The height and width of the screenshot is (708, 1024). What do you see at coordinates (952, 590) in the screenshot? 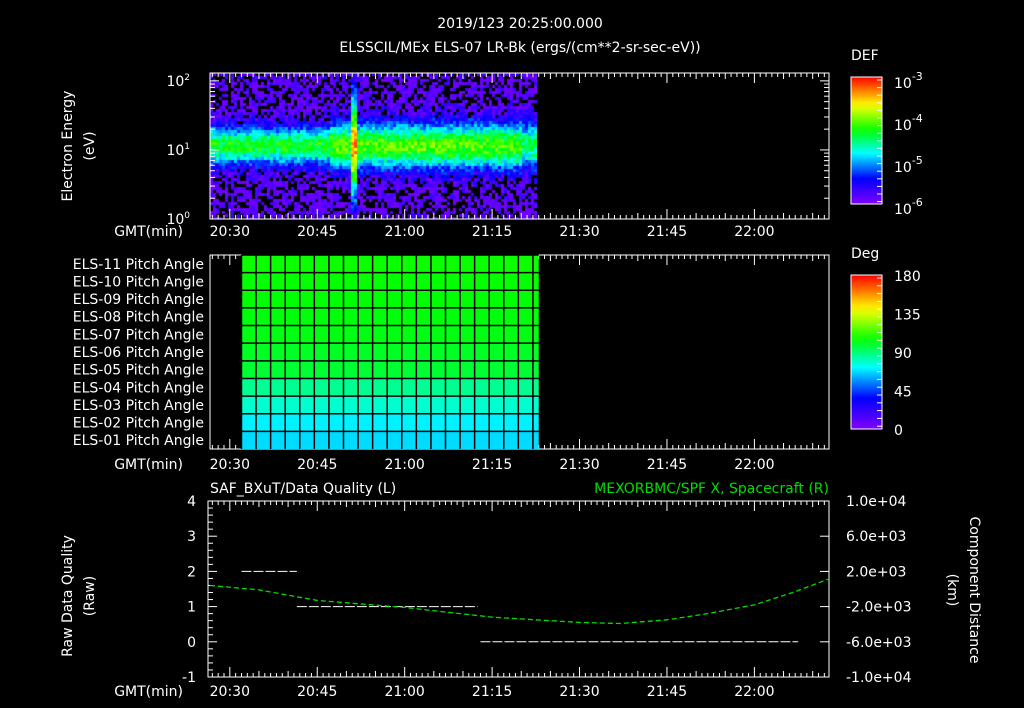
I see `distance-ylabel-unit: (km)` at bounding box center [952, 590].